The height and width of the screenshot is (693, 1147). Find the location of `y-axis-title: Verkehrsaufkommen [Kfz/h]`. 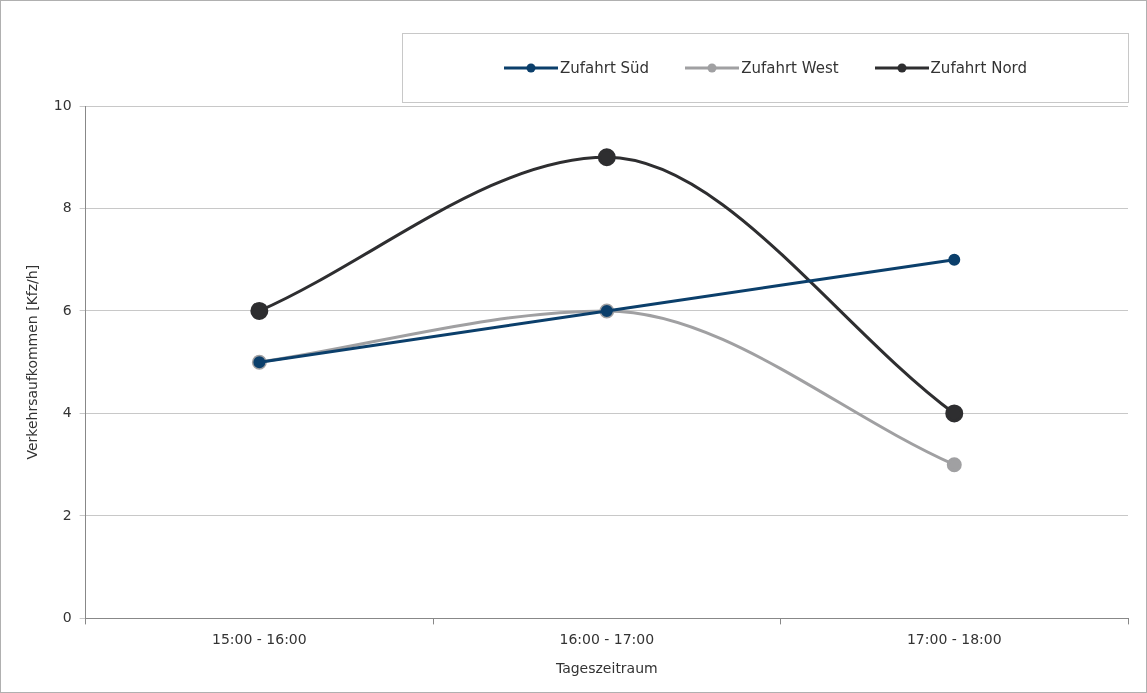

y-axis-title: Verkehrsaufkommen [Kfz/h] is located at coordinates (32, 362).